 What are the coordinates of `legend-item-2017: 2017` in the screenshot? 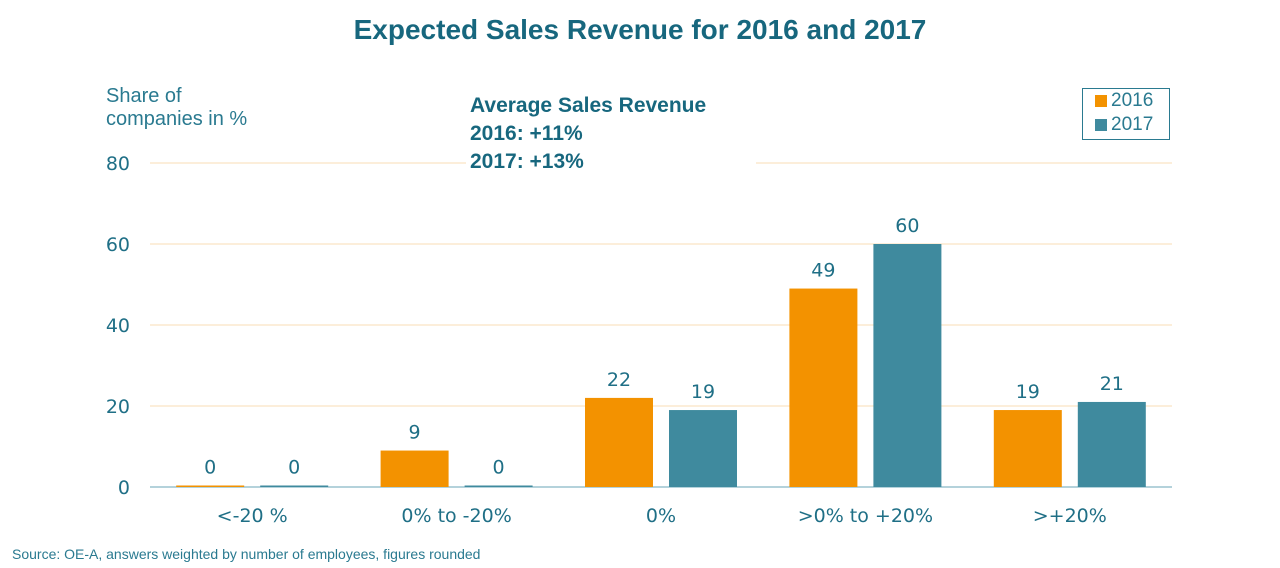 It's located at (1126, 125).